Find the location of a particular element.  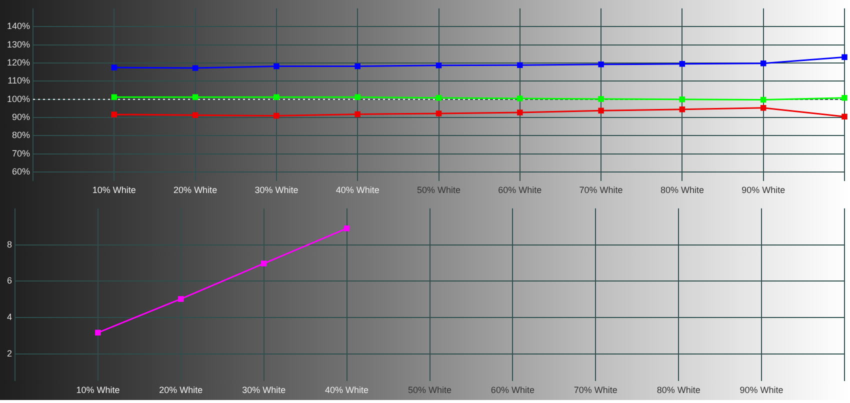

y-tick-label: 140% is located at coordinates (18, 26).